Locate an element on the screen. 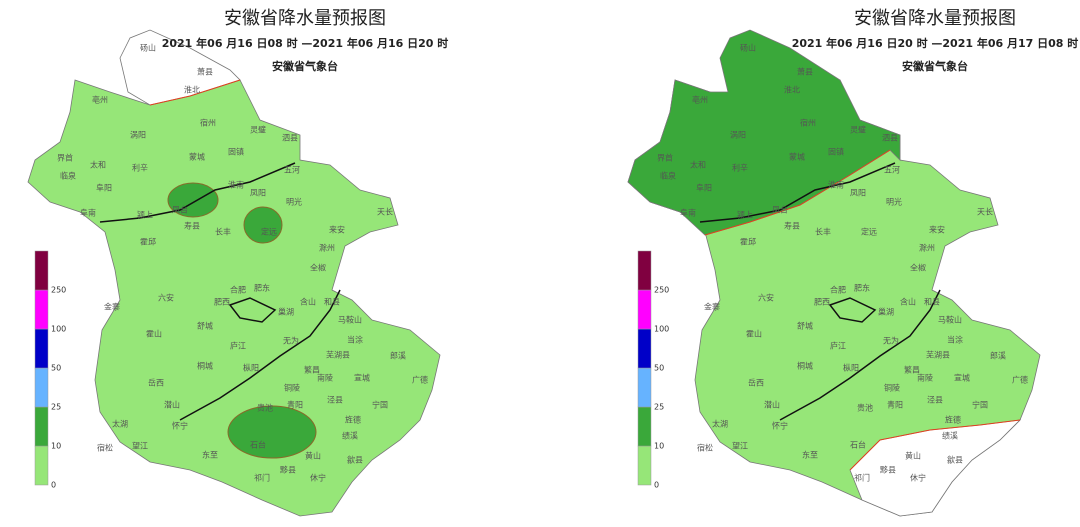 The width and height of the screenshot is (1080, 527). map-subtitle: 2021 年06 月16 日20 时 —2021 年06 月17 日08 时 is located at coordinates (935, 43).